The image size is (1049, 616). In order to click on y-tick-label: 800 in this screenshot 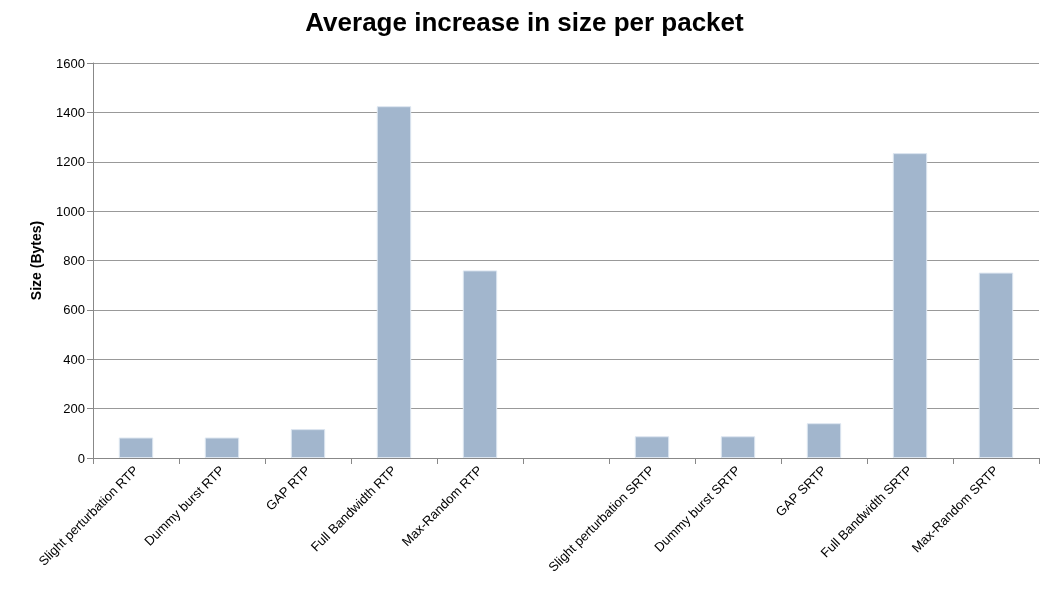, I will do `click(74, 260)`.